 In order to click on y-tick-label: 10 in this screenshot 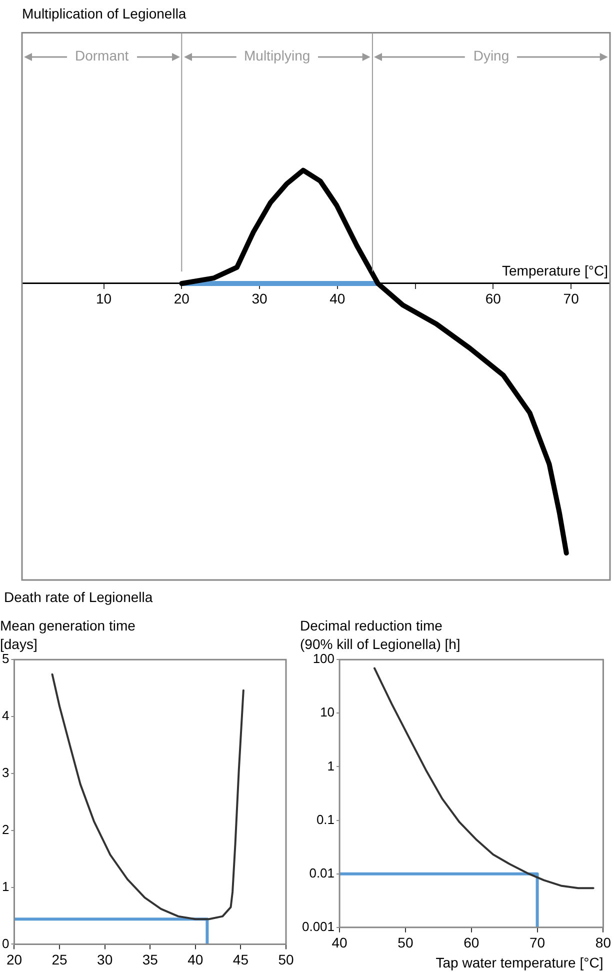, I will do `click(327, 712)`.